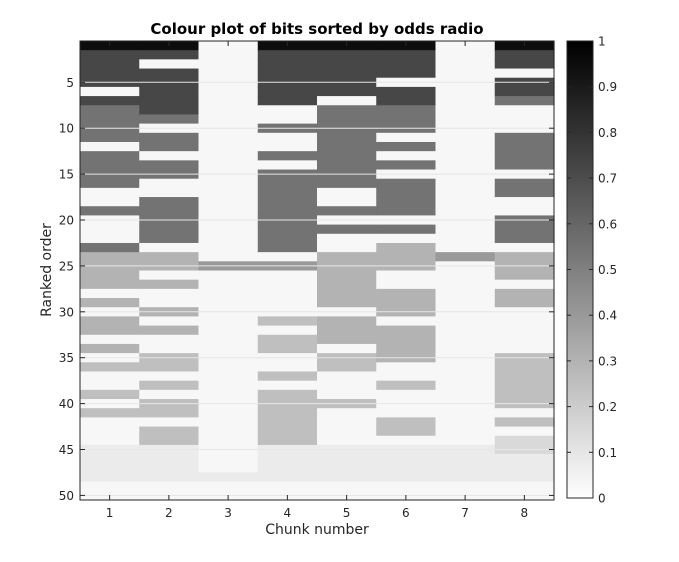 The height and width of the screenshot is (562, 679). What do you see at coordinates (317, 530) in the screenshot?
I see `x-axis-label: Chunk number` at bounding box center [317, 530].